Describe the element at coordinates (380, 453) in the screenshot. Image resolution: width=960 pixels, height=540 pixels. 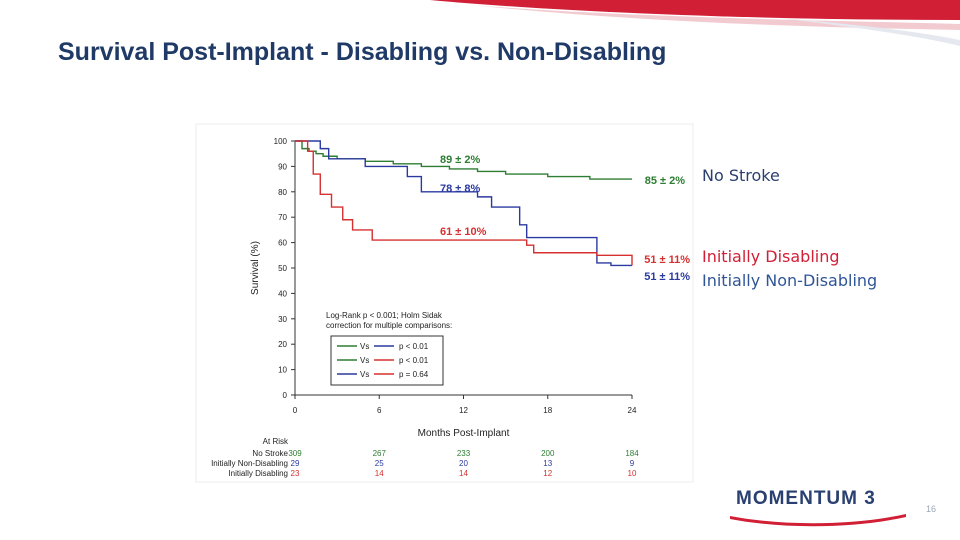
I see `at-risk-value: 267` at that location.